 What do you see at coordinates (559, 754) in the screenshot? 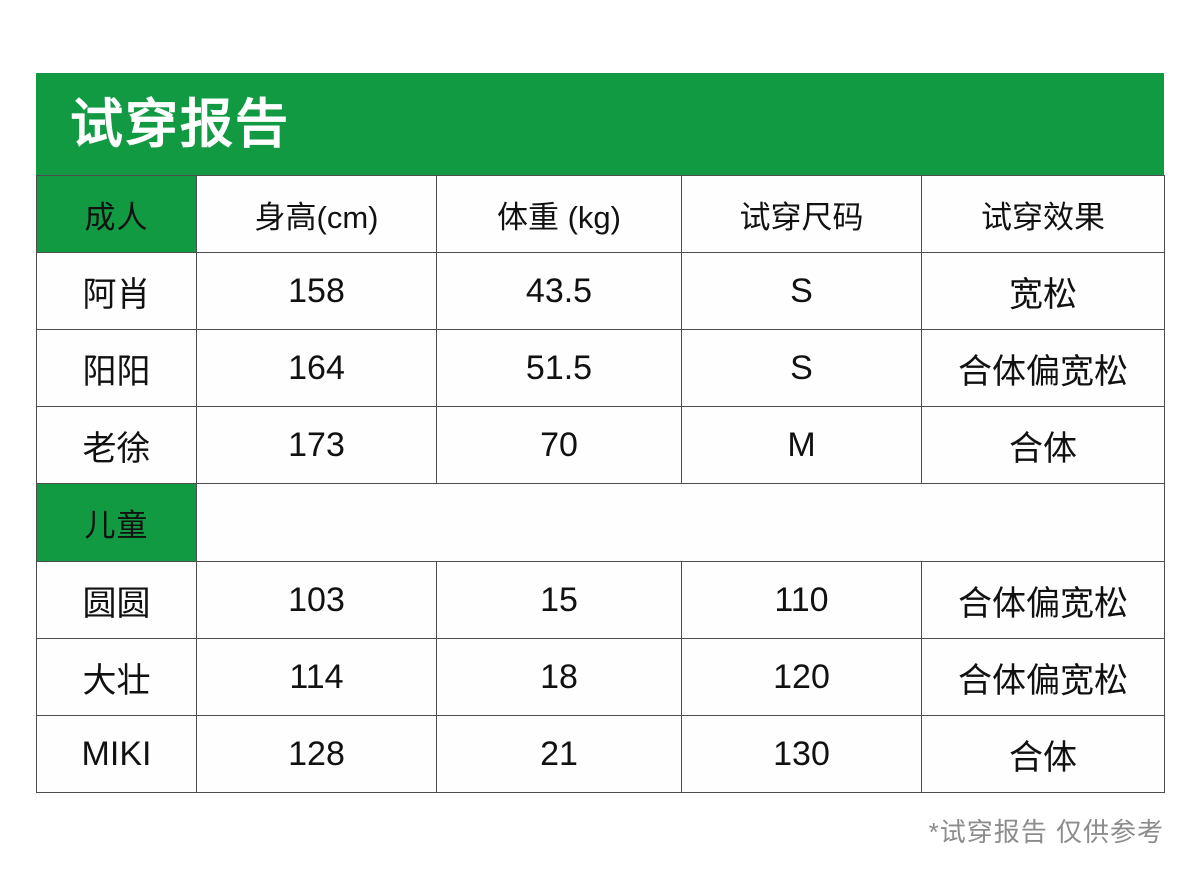
I see `cell-weight: 21` at bounding box center [559, 754].